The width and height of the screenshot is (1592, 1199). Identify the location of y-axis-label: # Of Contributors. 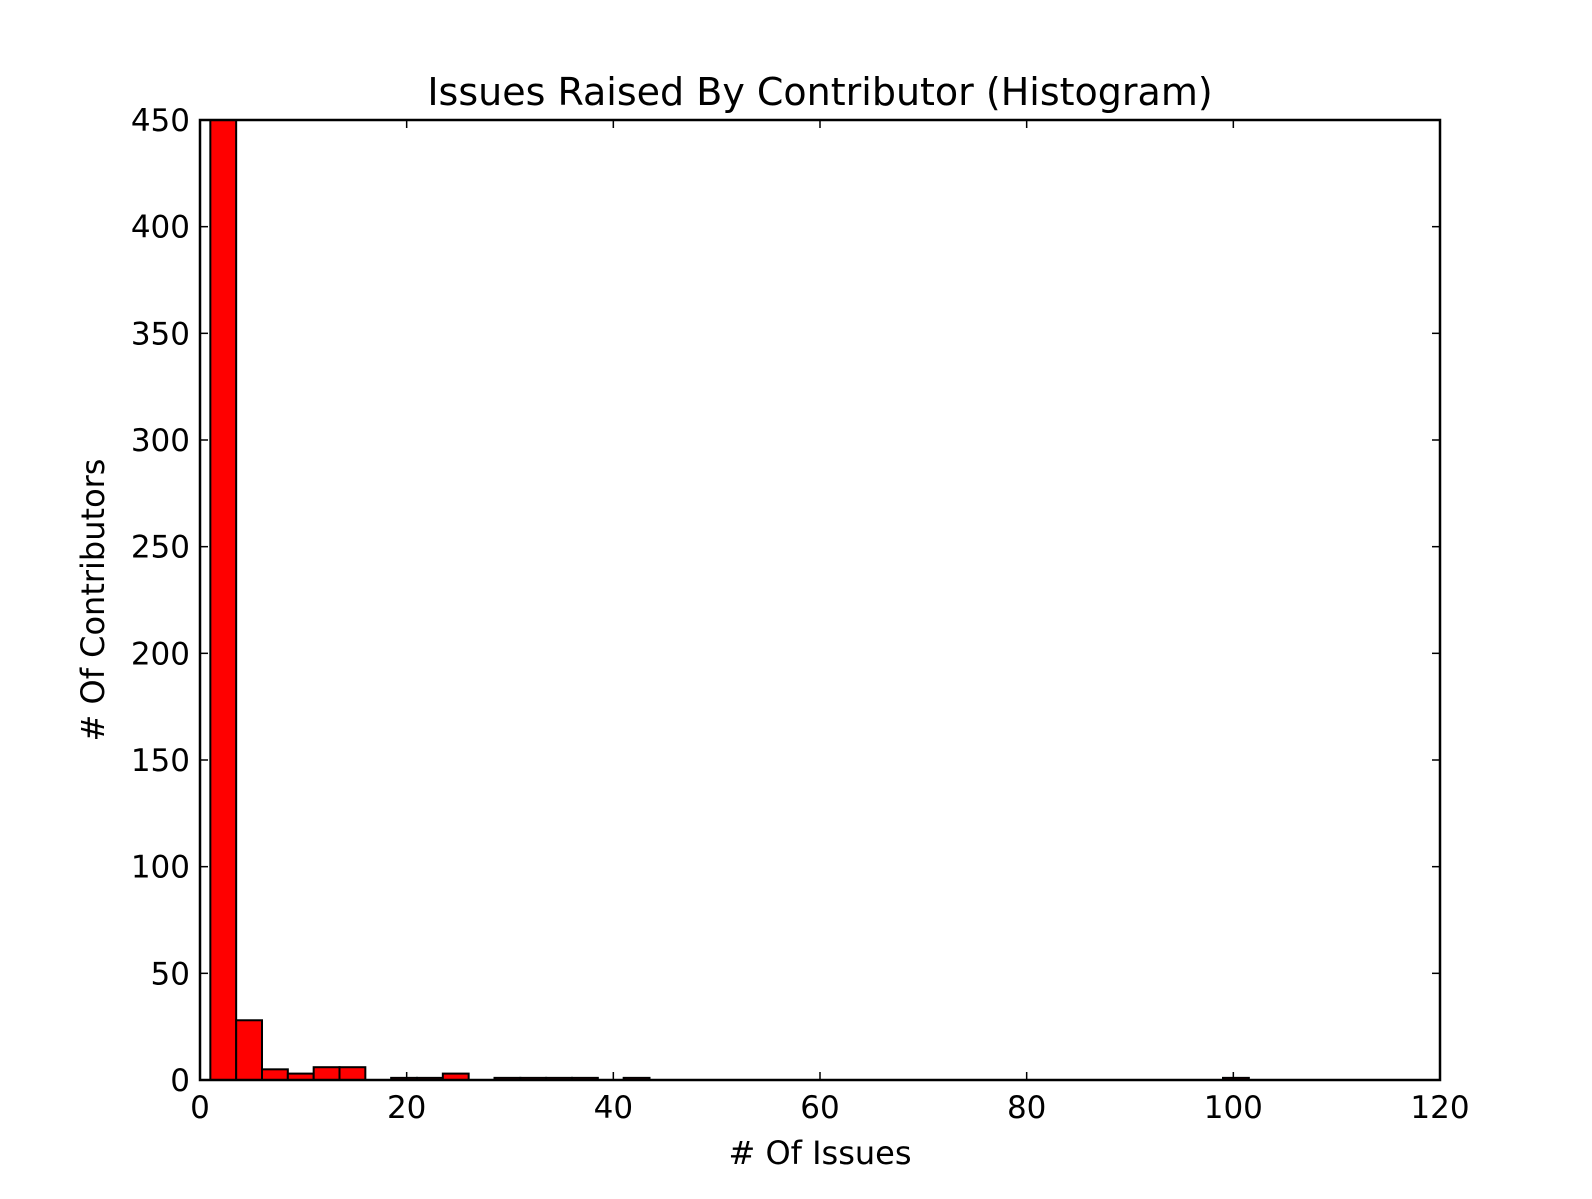
(93, 600).